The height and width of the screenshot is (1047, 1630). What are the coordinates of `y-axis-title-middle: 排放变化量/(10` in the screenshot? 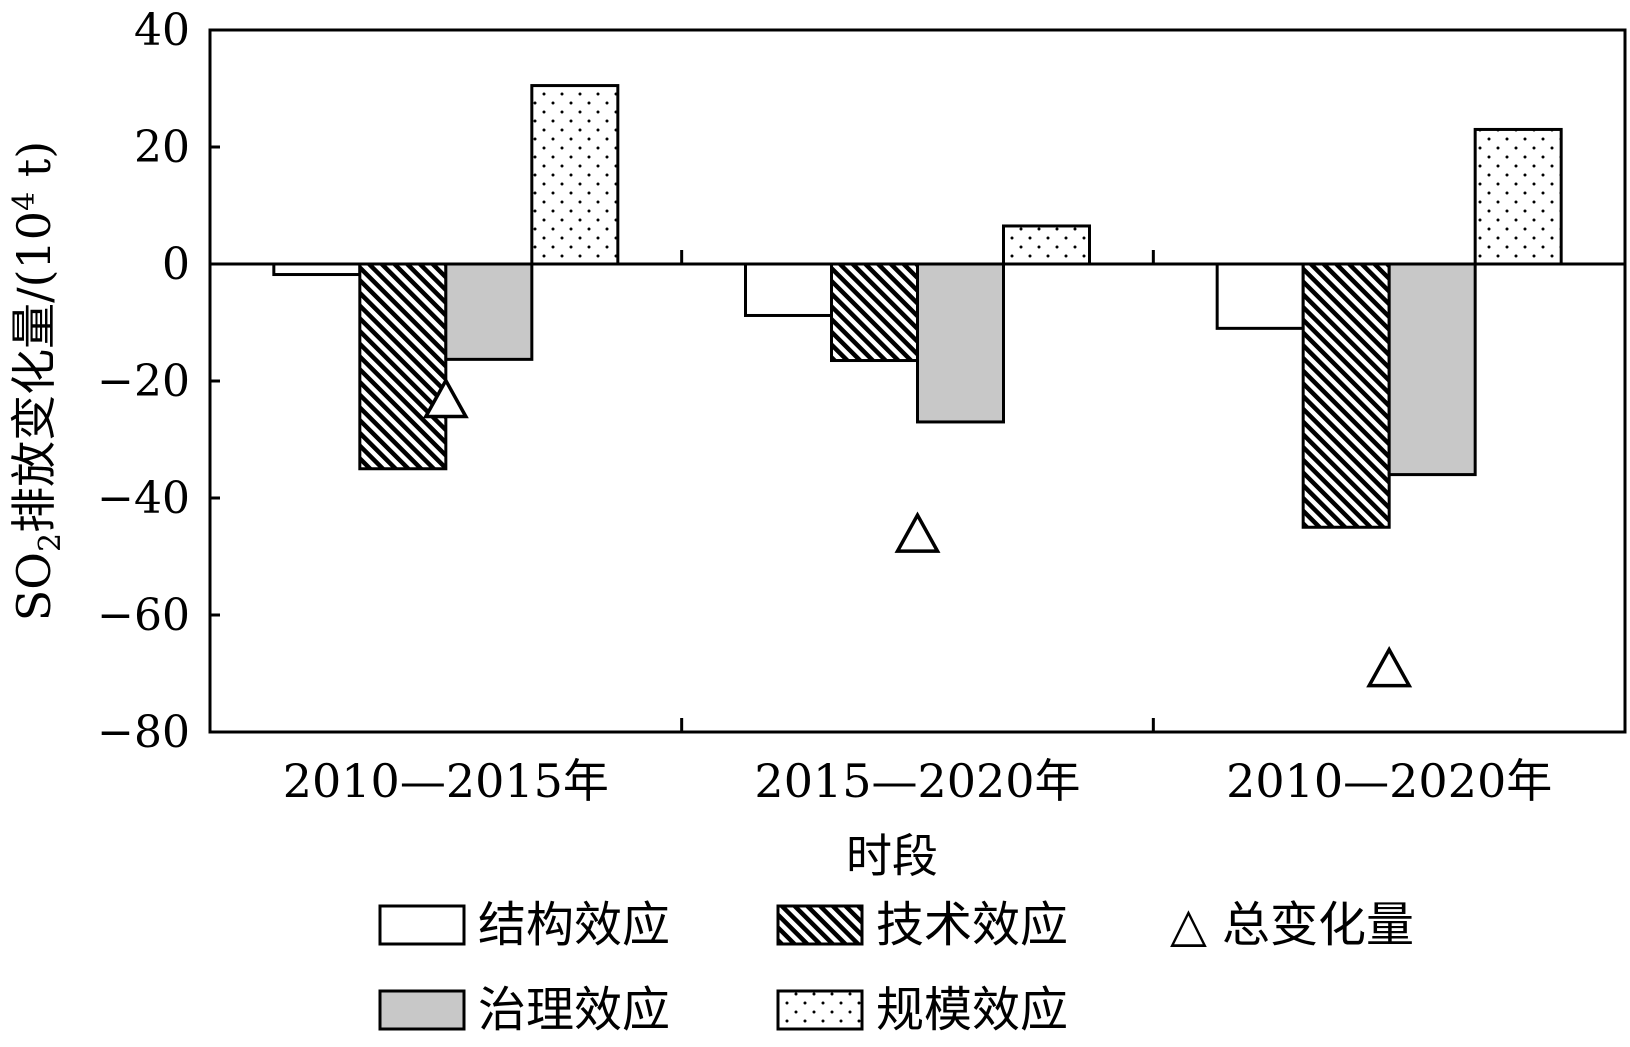 It's located at (34, 372).